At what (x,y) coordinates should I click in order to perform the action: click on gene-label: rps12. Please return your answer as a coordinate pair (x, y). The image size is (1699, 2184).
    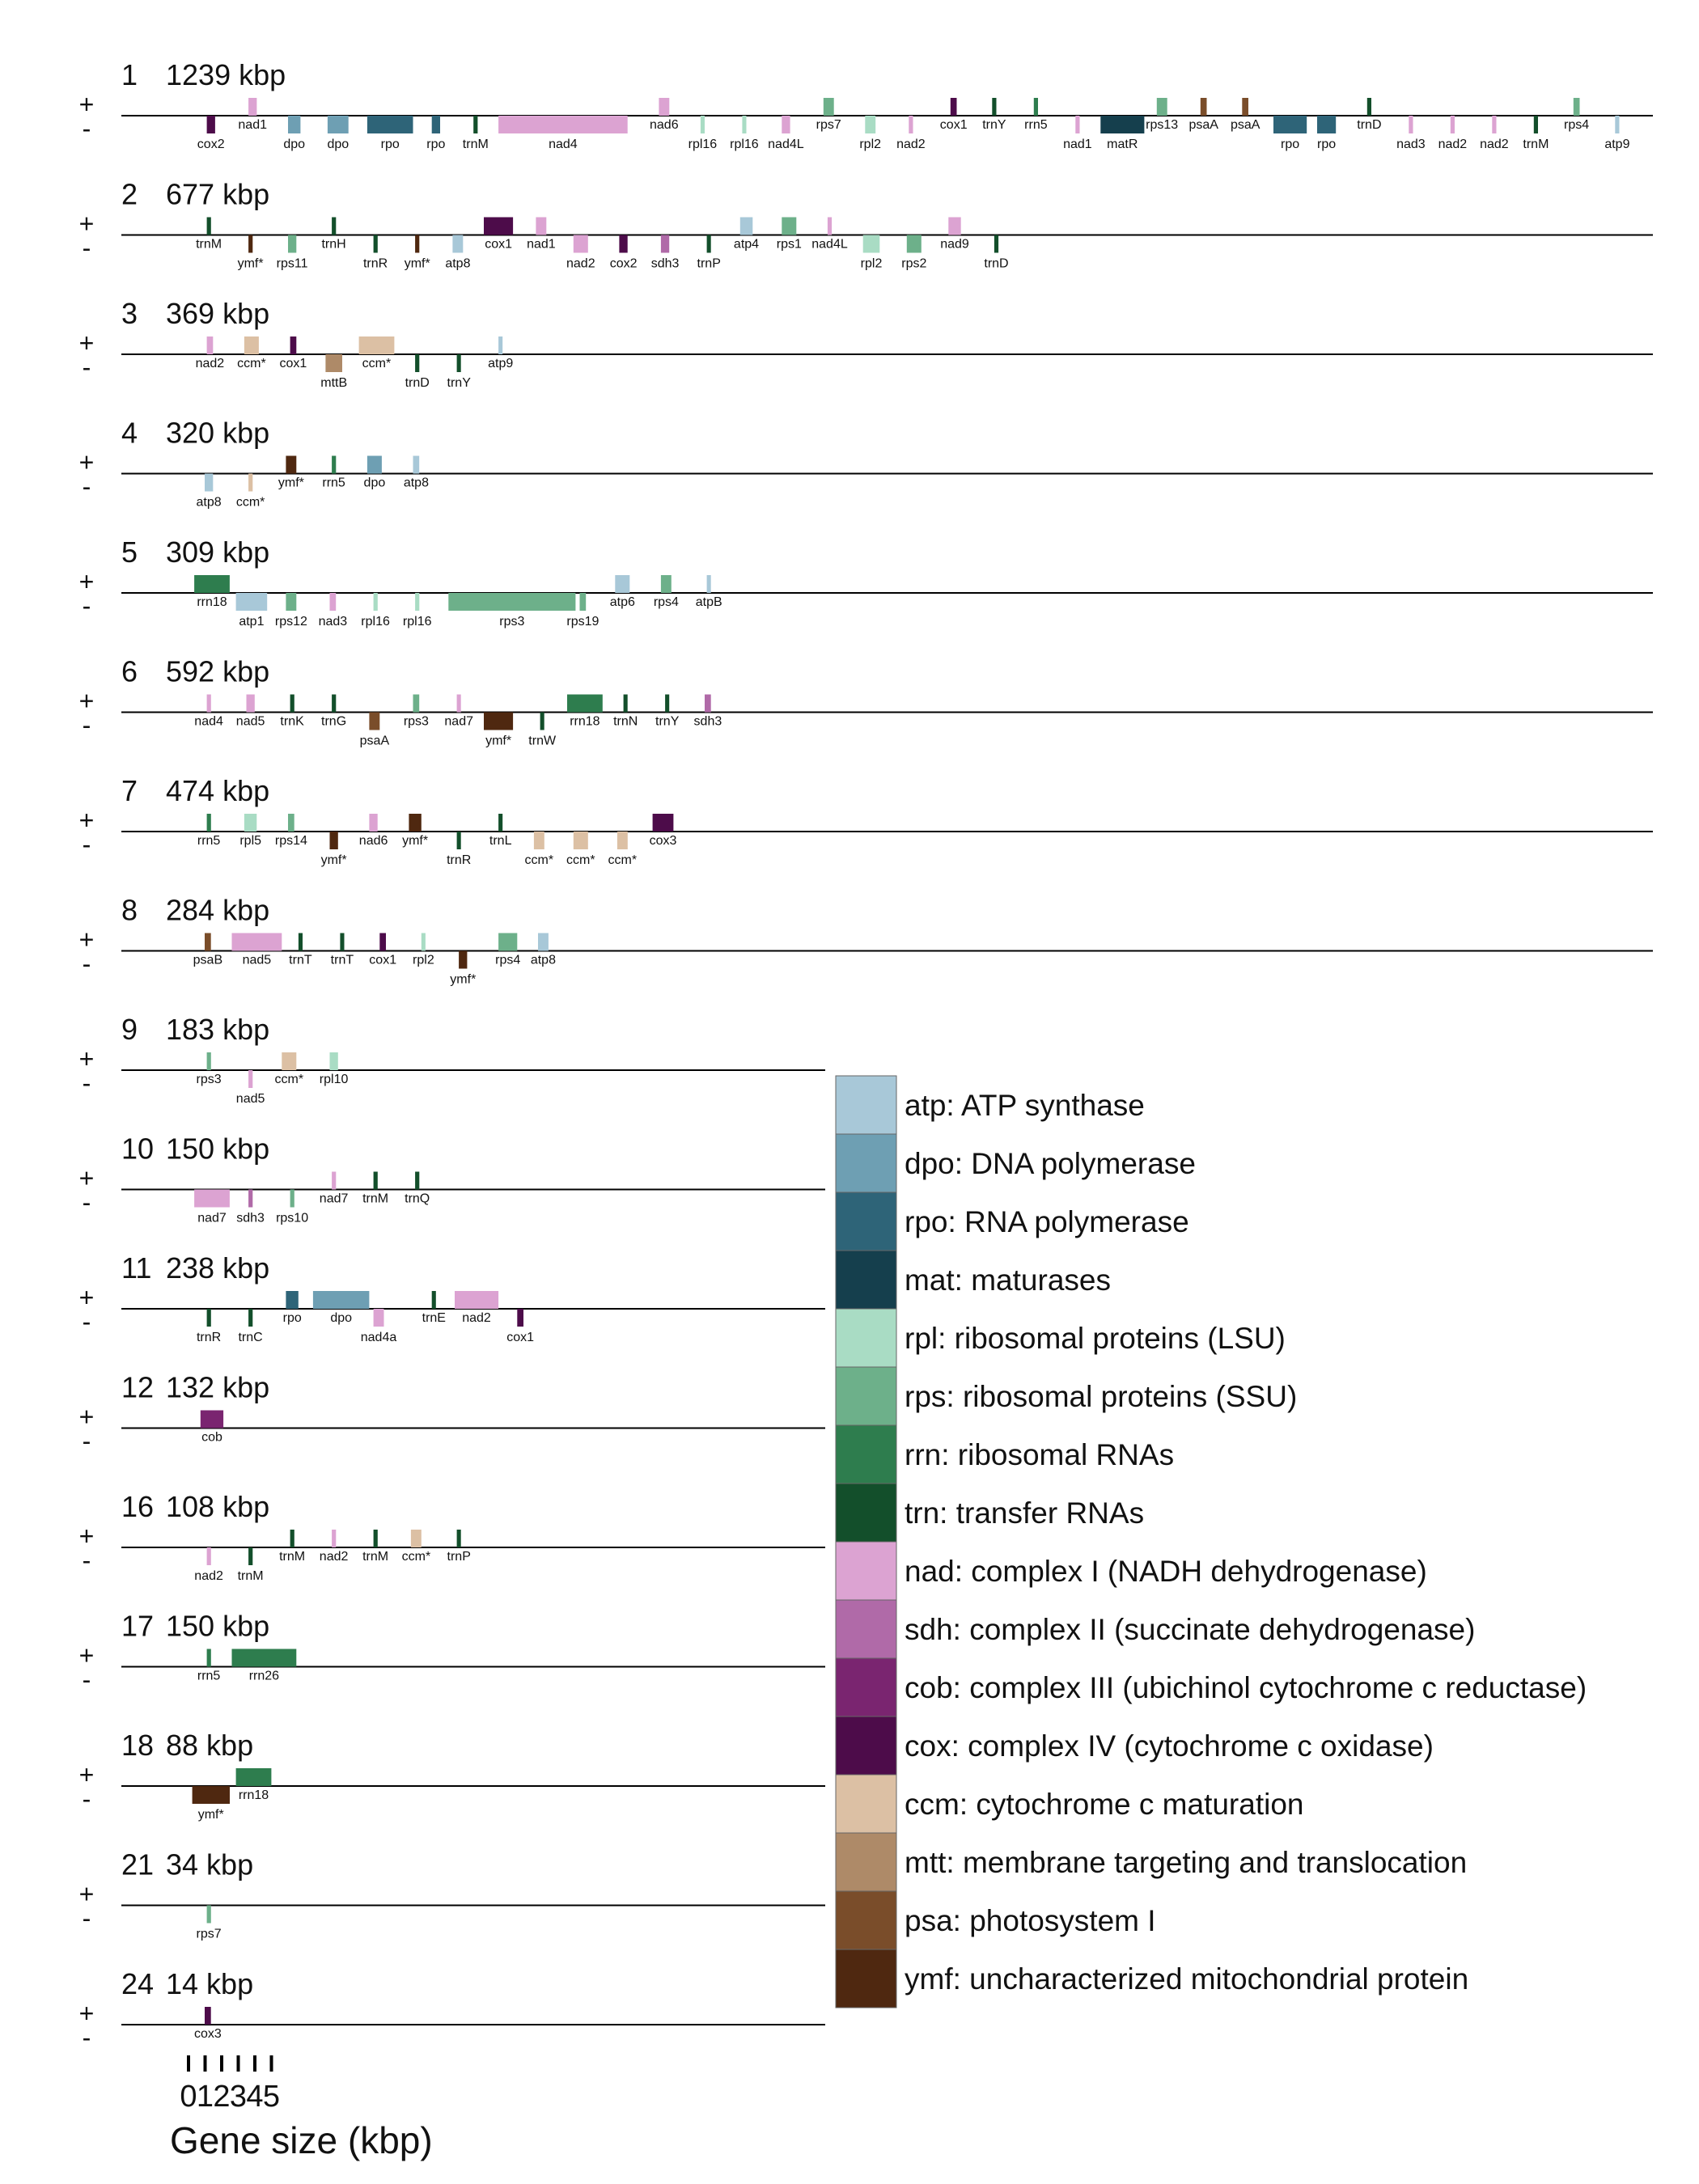
    Looking at the image, I should click on (291, 622).